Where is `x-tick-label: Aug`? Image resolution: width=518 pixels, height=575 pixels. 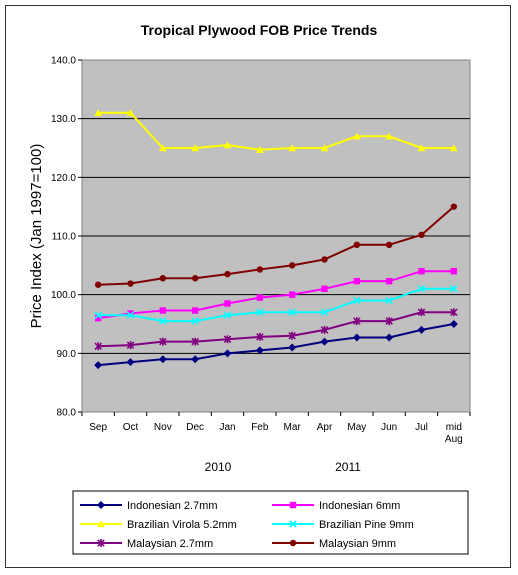
x-tick-label: Aug is located at coordinates (454, 439).